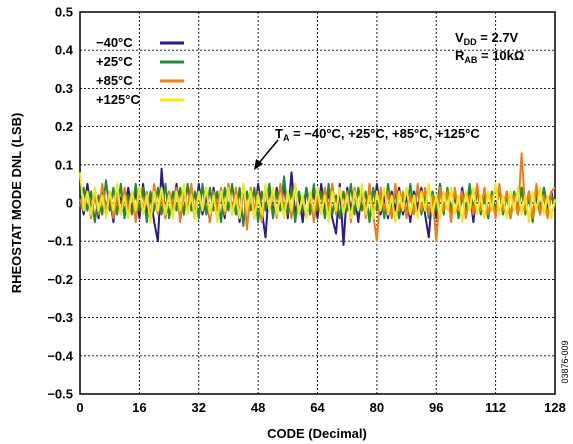 The image size is (573, 444). I want to click on legend-label-125: +125°C, so click(118, 99).